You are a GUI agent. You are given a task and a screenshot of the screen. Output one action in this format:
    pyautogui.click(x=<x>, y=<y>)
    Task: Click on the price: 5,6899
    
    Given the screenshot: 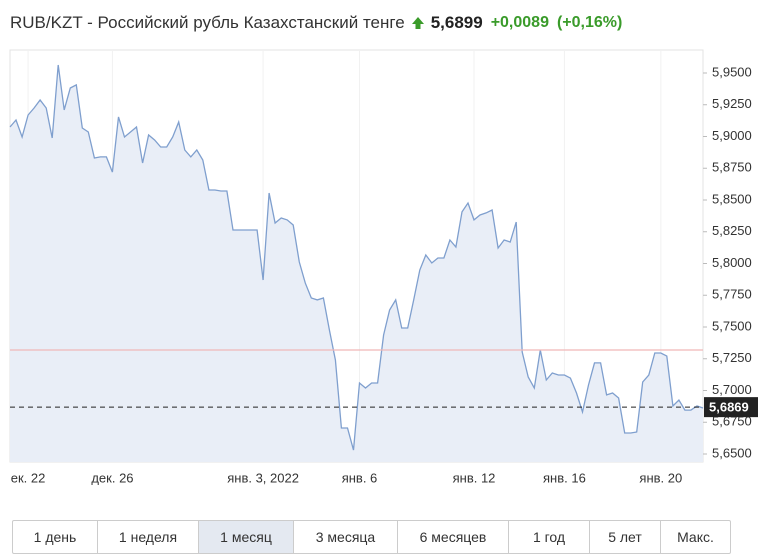 What is the action you would take?
    pyautogui.click(x=456, y=22)
    